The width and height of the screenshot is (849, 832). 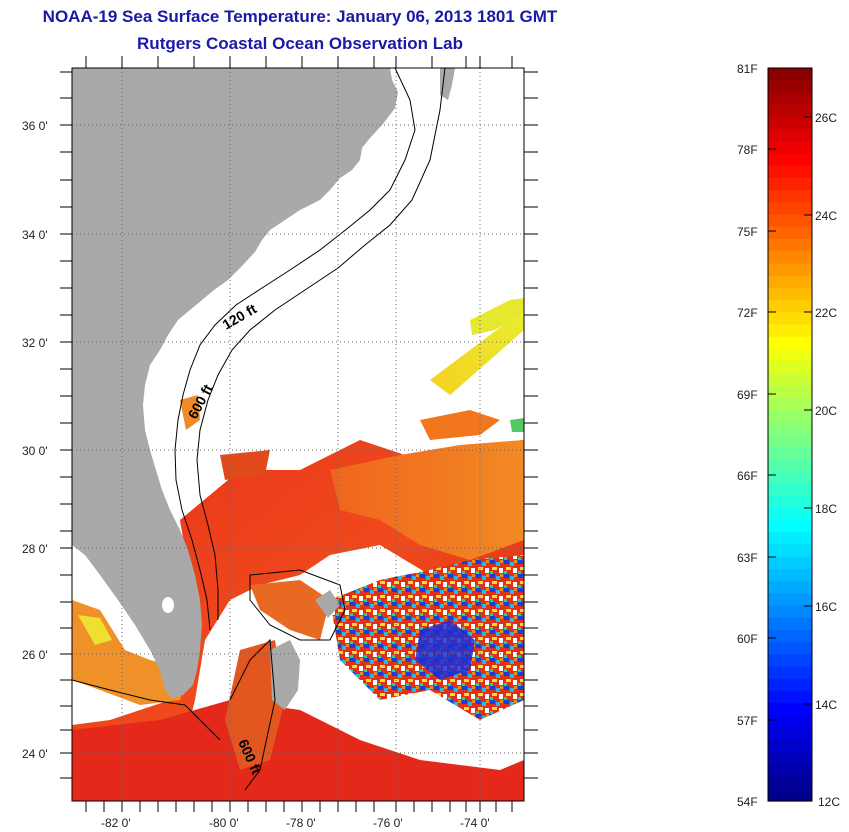 I want to click on colorbar-frame, so click(x=790, y=434).